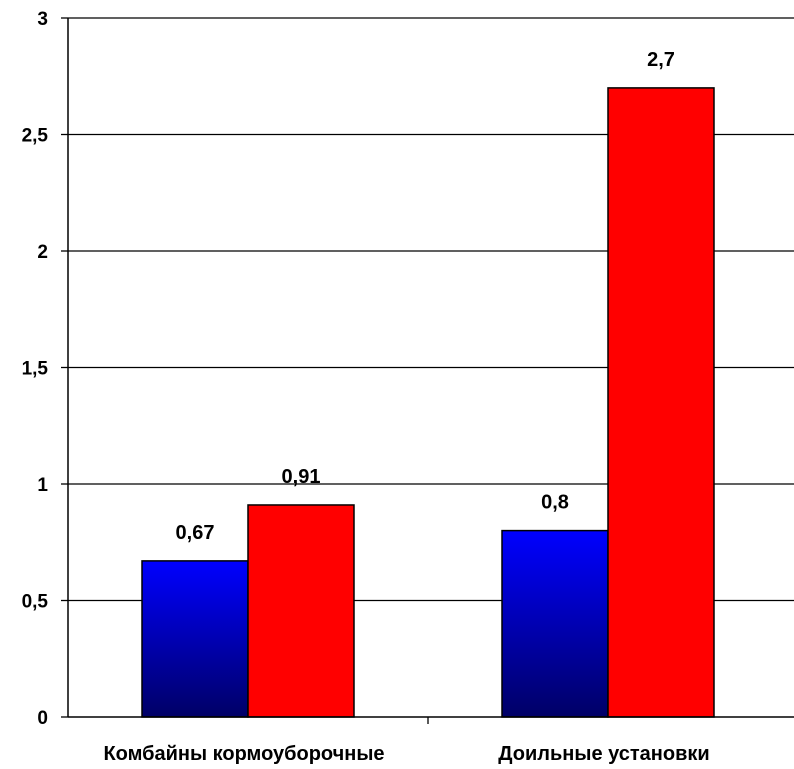 The width and height of the screenshot is (794, 769). What do you see at coordinates (301, 477) in the screenshot?
I see `data-label: 0,91` at bounding box center [301, 477].